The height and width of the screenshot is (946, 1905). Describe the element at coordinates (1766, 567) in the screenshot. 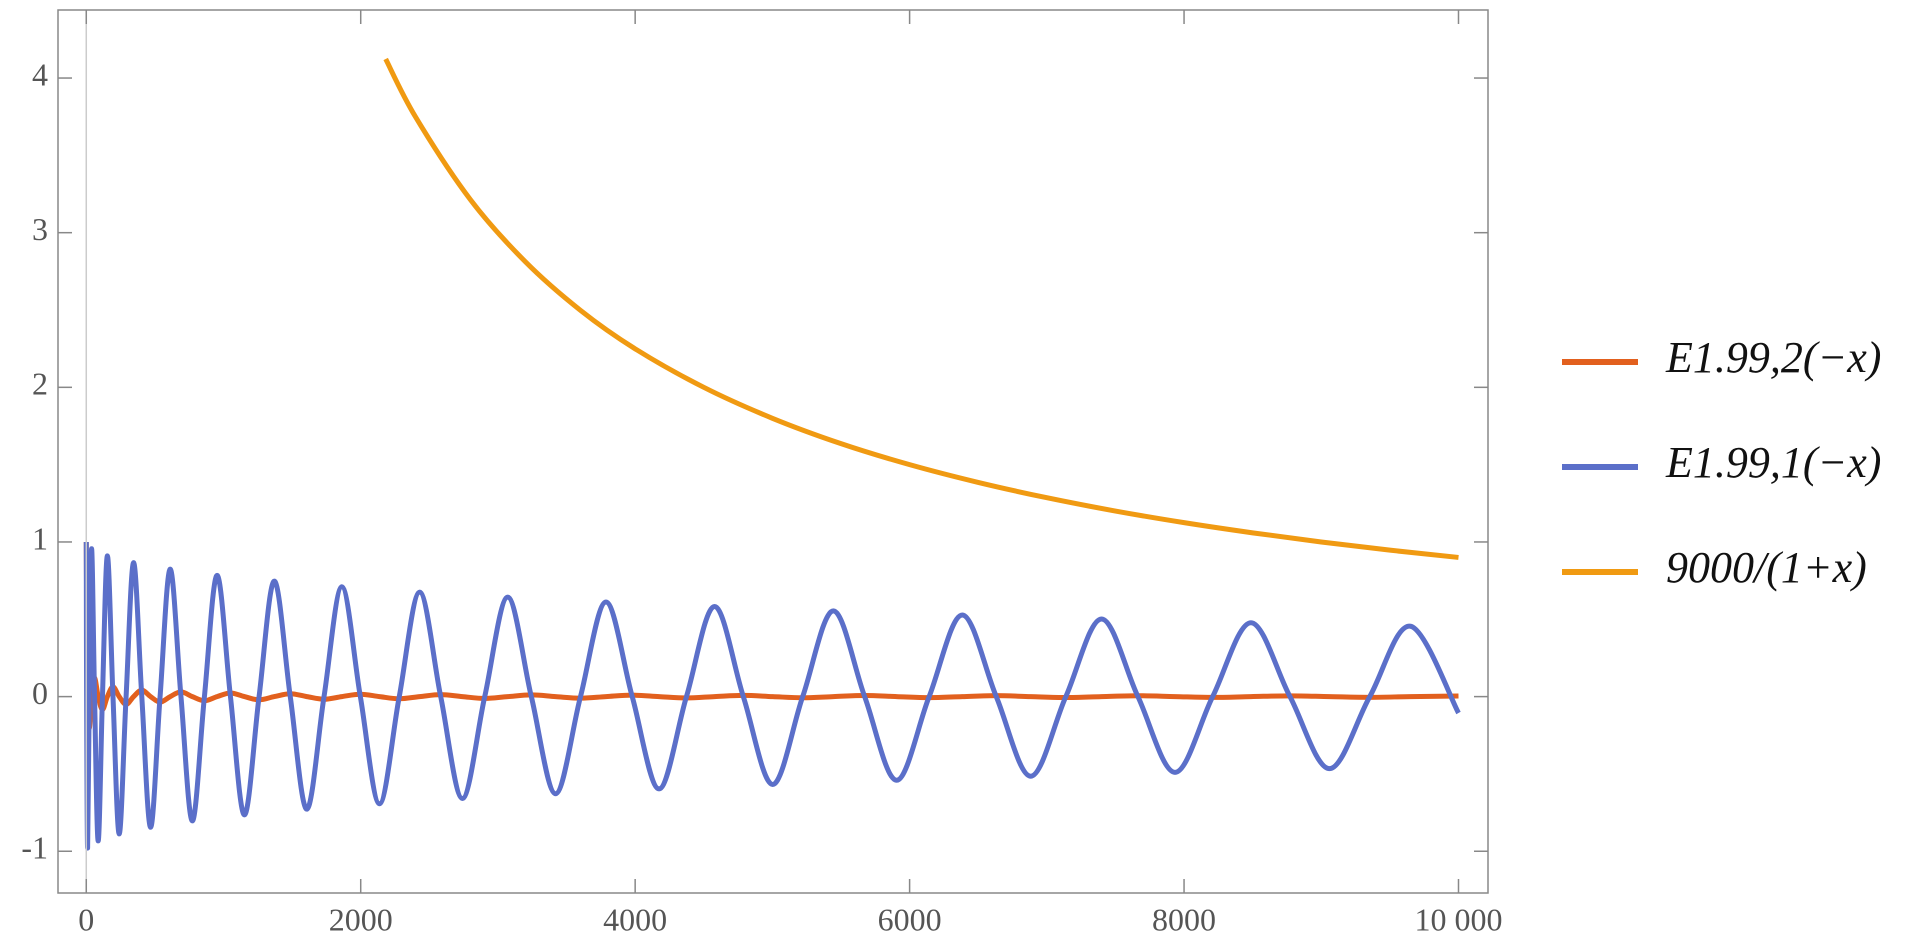

I see `legend-label: 9000/(1+x)` at that location.